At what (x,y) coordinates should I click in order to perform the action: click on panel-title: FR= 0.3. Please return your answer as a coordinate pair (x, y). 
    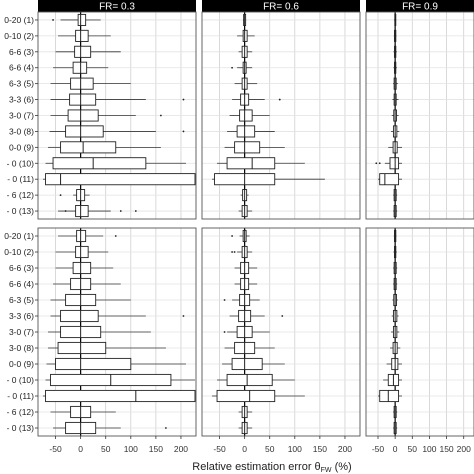
    Looking at the image, I should click on (117, 7).